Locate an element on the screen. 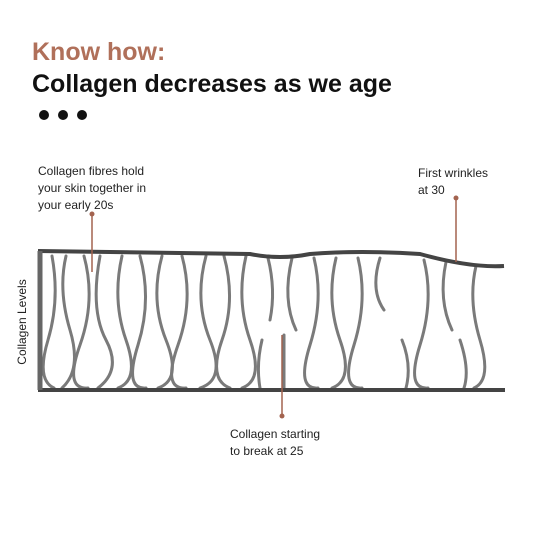  axis-label: Collagen Levels is located at coordinates (22, 321).